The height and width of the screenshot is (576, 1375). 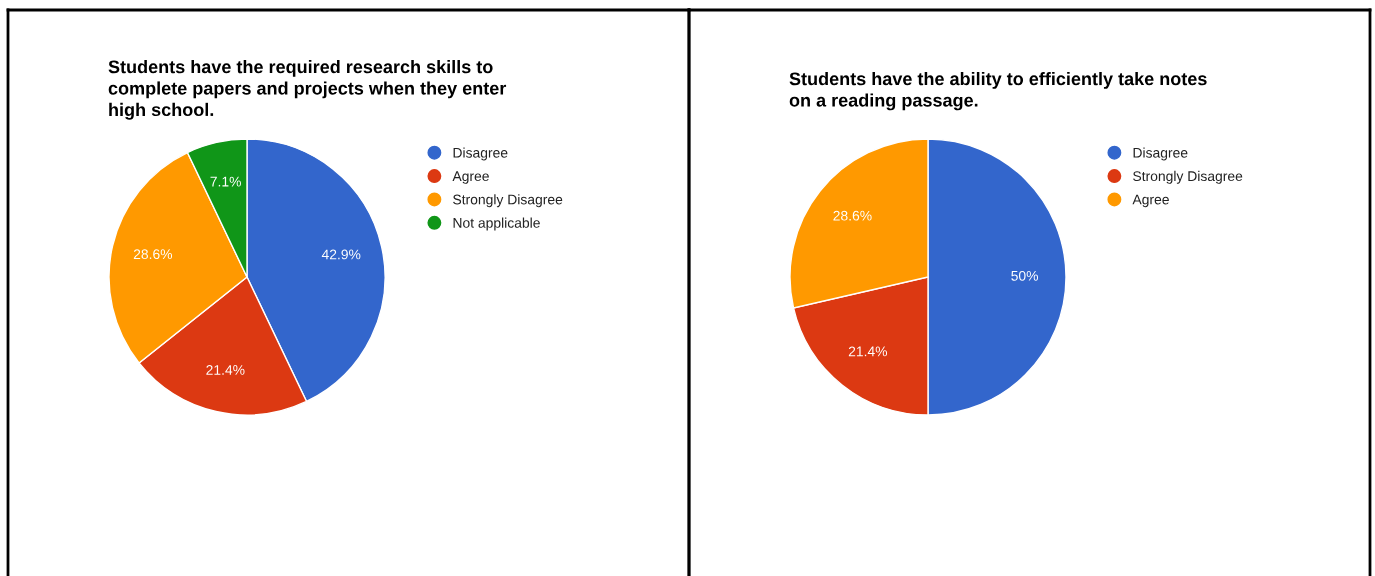 What do you see at coordinates (225, 181) in the screenshot?
I see `data-label: 7.1%` at bounding box center [225, 181].